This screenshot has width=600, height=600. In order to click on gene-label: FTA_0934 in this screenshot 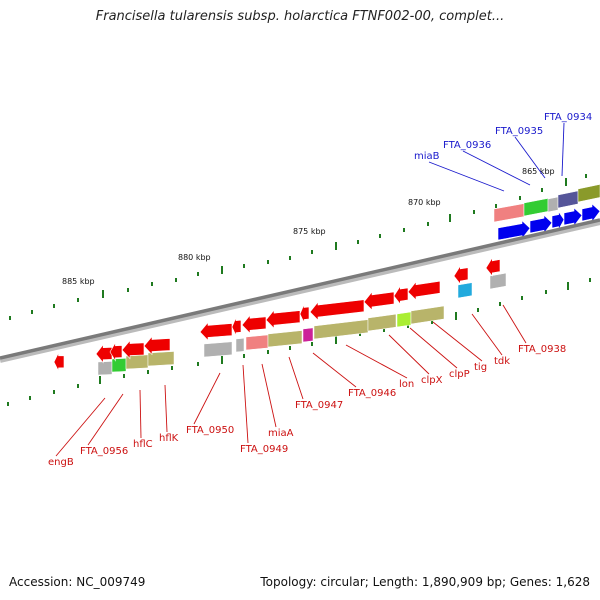, I will do `click(568, 117)`.